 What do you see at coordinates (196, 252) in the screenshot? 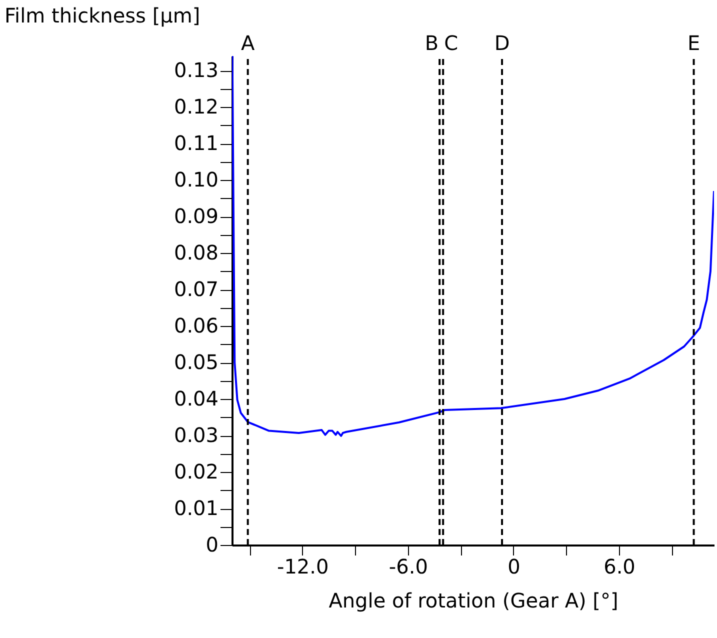
I see `y-tick-label: 0.08` at bounding box center [196, 252].